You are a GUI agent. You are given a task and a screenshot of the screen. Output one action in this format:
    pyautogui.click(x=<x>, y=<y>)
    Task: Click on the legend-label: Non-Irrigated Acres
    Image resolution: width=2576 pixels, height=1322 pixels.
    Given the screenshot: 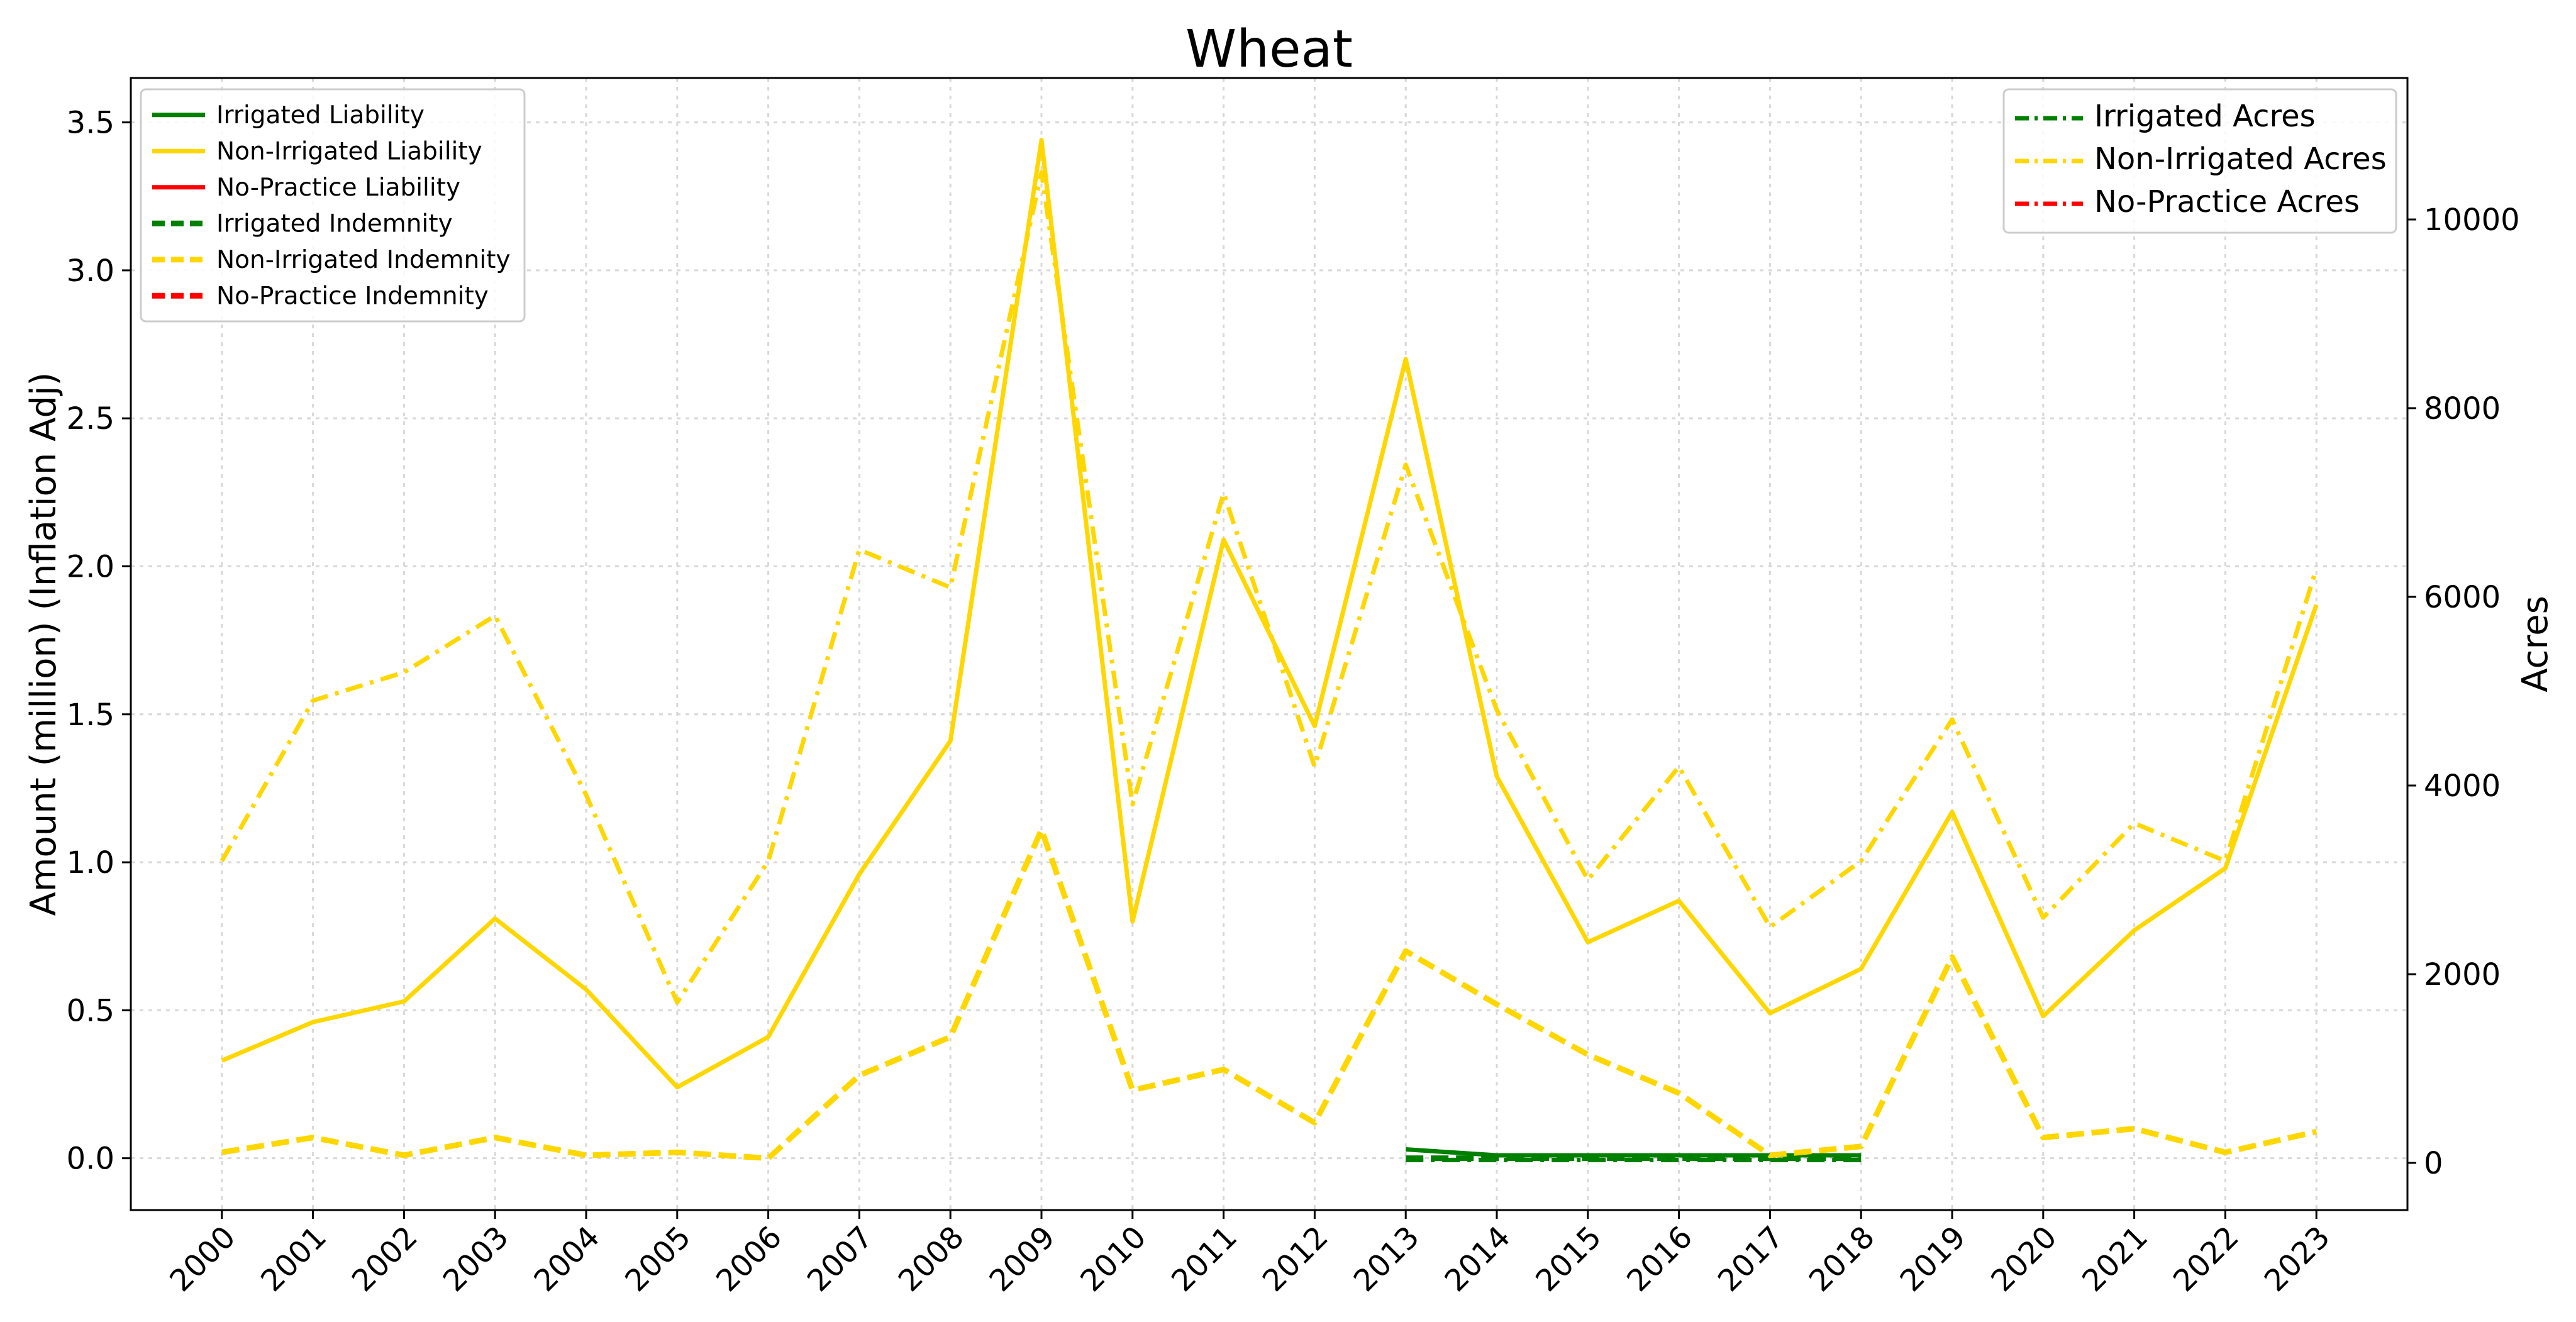 What is the action you would take?
    pyautogui.click(x=2240, y=159)
    